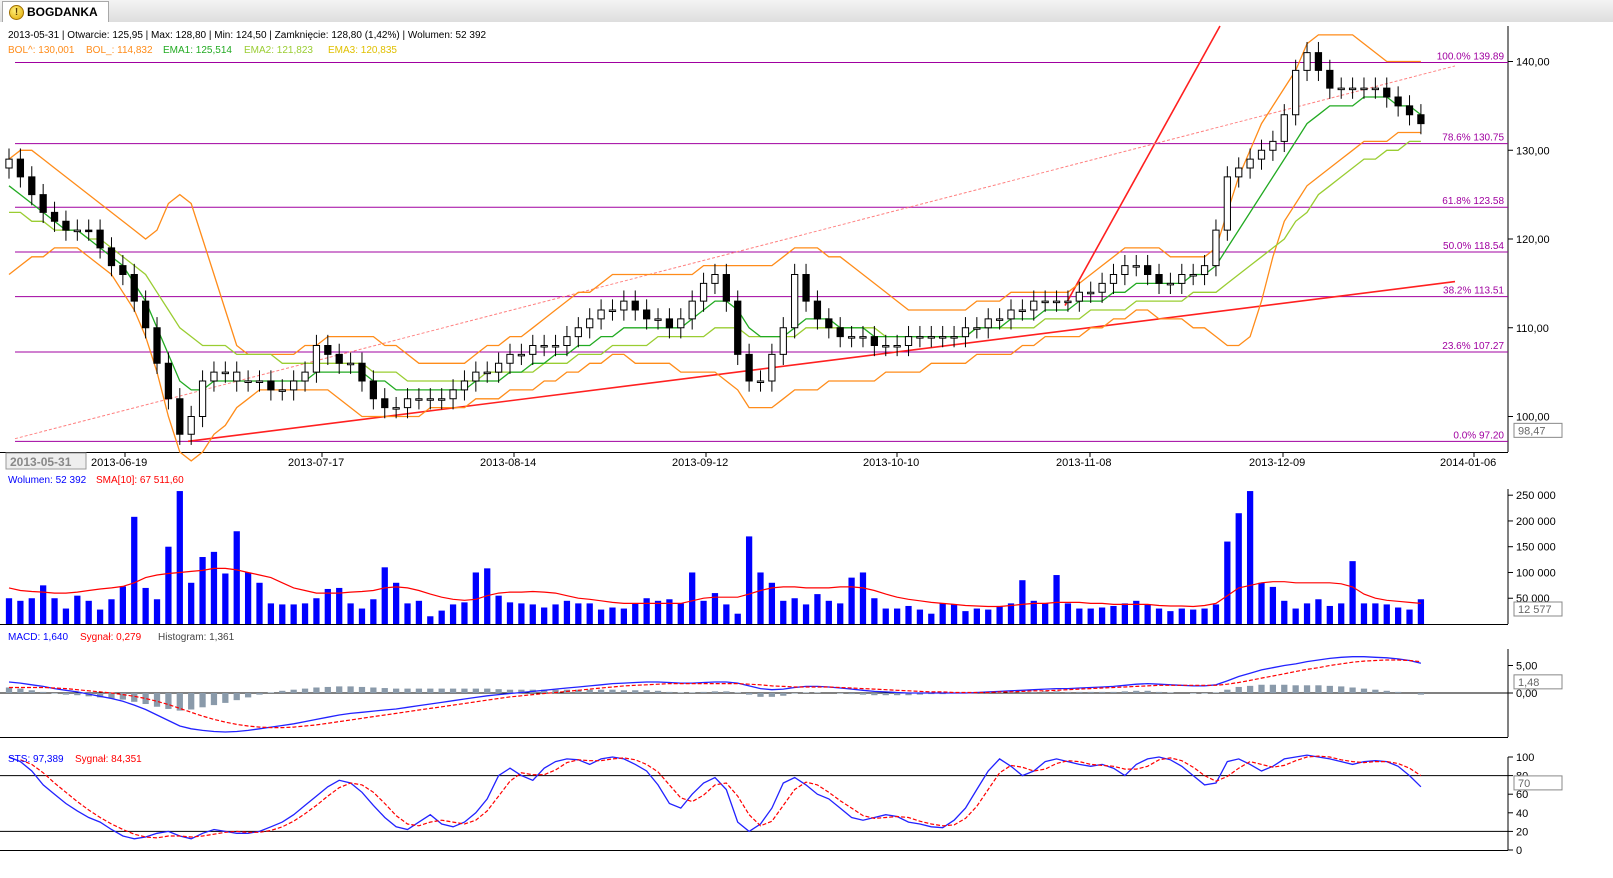 The image size is (1613, 878). What do you see at coordinates (1526, 667) in the screenshot?
I see `macd-axis-label: 5,00` at bounding box center [1526, 667].